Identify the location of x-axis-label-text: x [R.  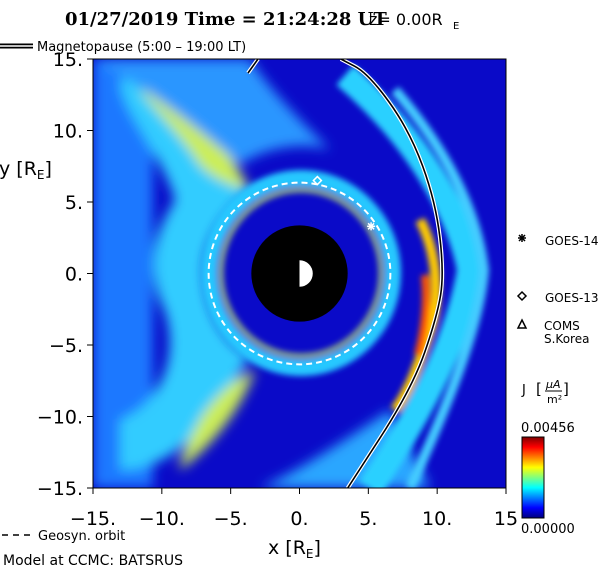
(287, 548).